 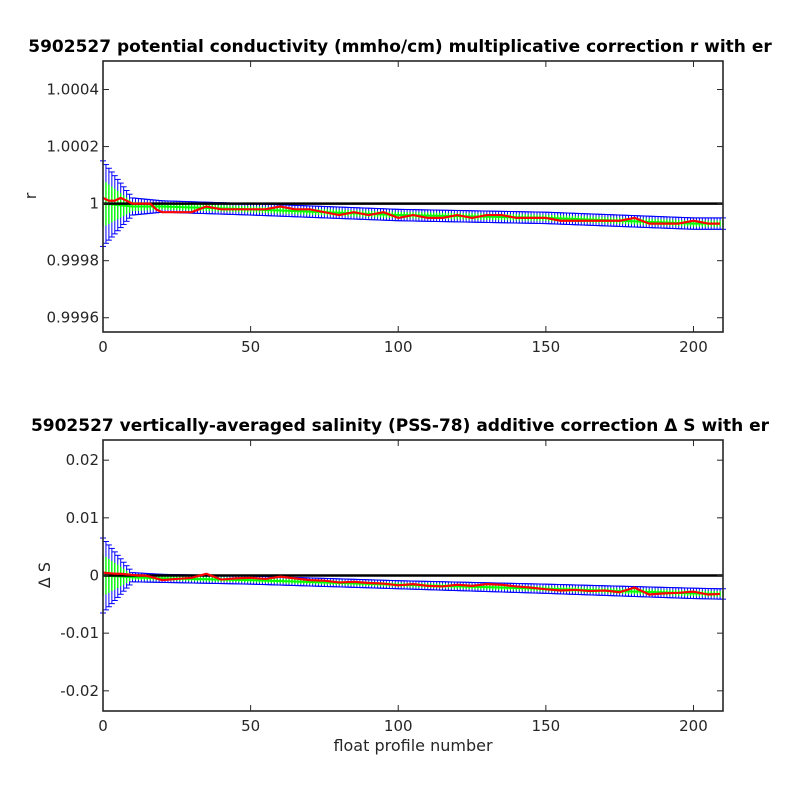 I want to click on y-tick-label: 0, so click(x=94, y=576).